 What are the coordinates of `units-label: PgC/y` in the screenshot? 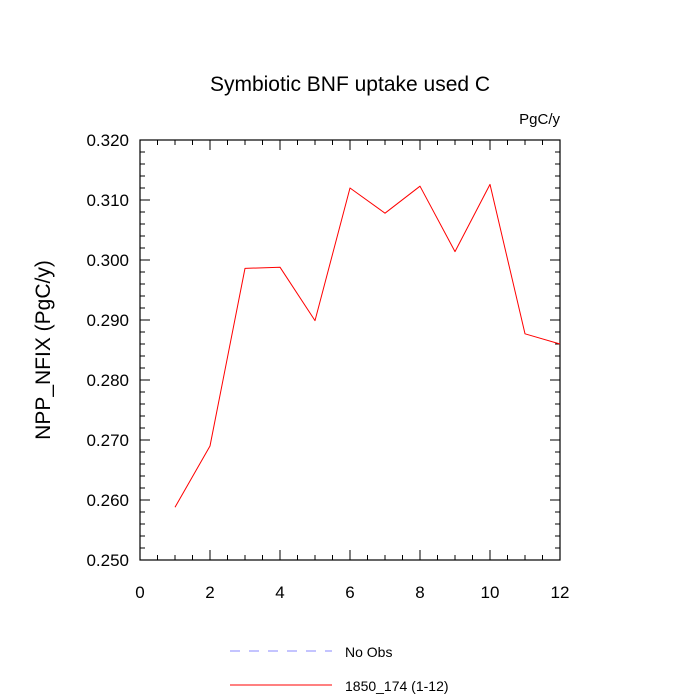 It's located at (539, 119).